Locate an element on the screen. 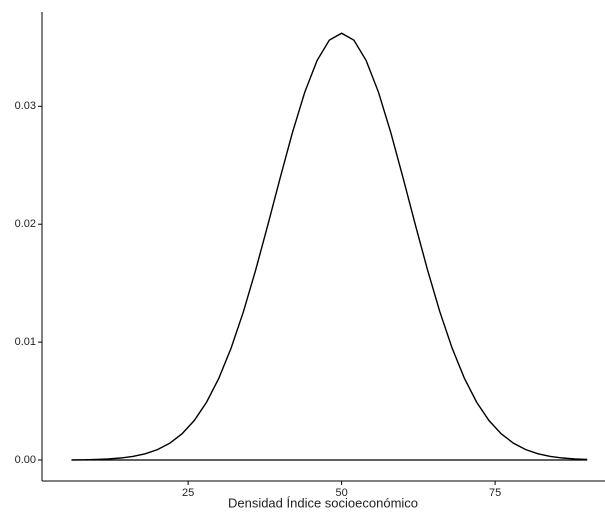 The image size is (605, 513). x-axis-label: Densidad Índice socioeconómico is located at coordinates (323, 502).